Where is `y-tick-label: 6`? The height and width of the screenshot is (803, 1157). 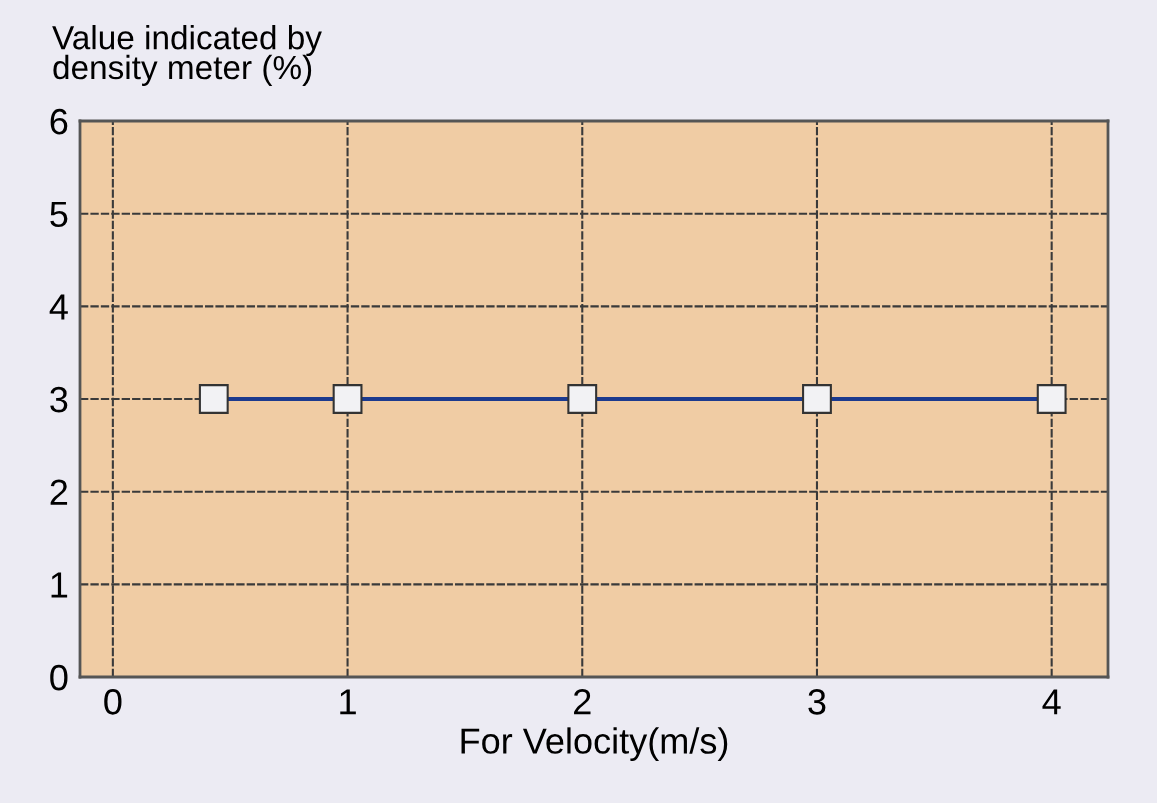
y-tick-label: 6 is located at coordinates (59, 121).